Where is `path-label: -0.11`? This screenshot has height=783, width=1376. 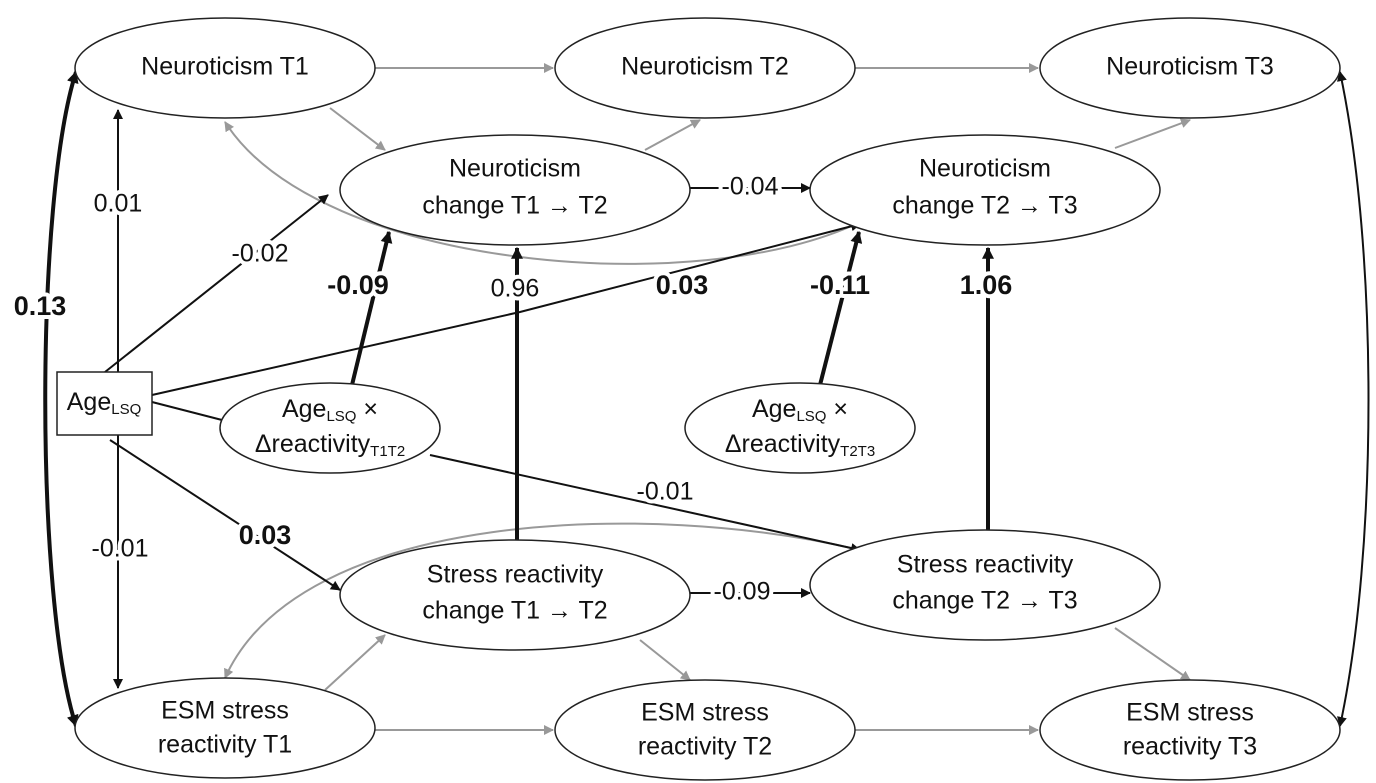 path-label: -0.11 is located at coordinates (840, 285).